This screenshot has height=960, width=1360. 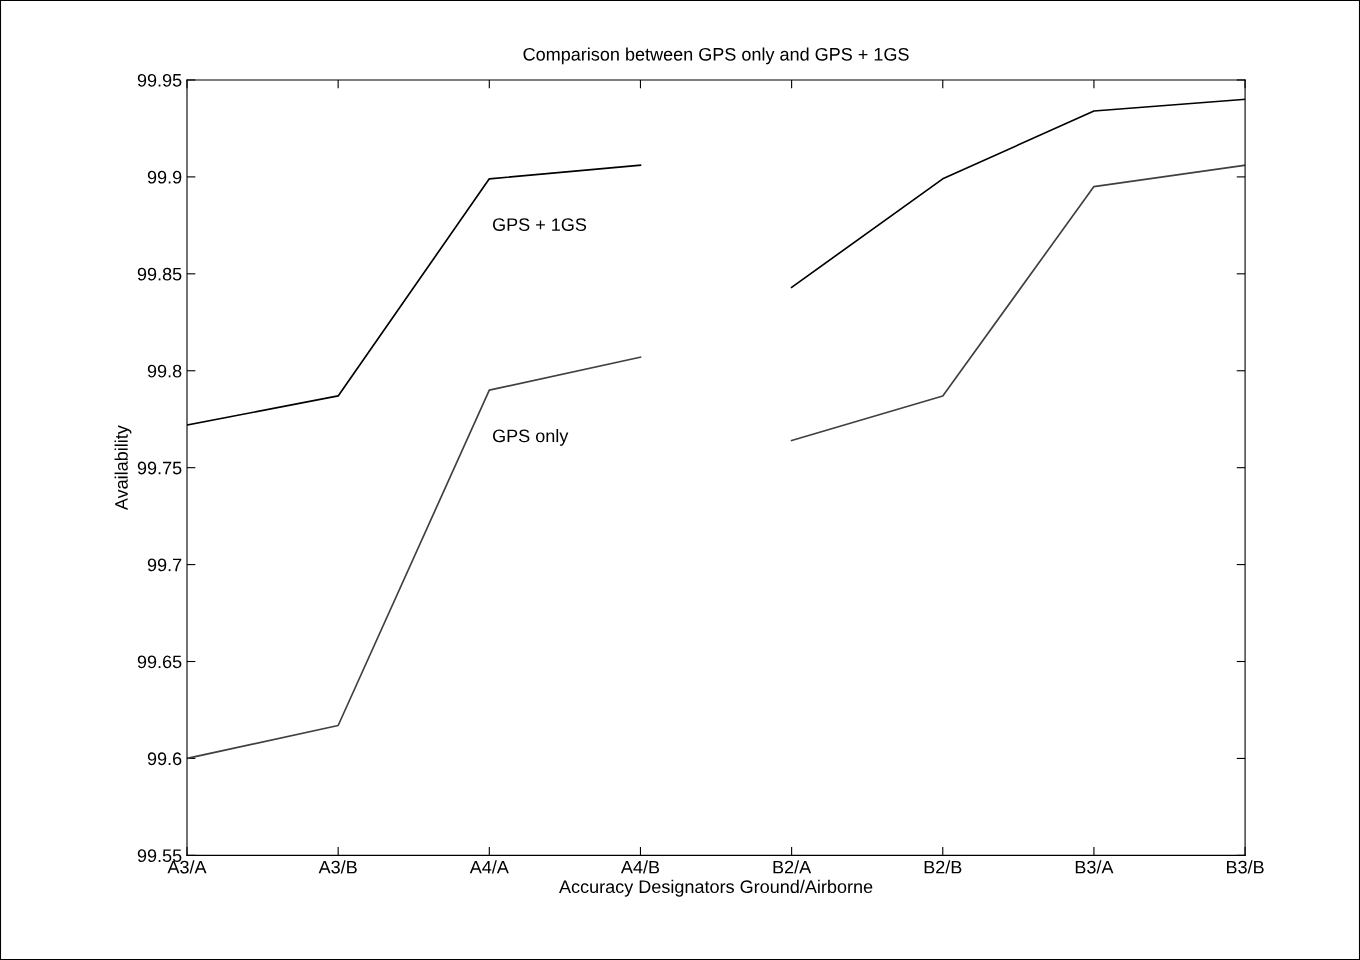 What do you see at coordinates (716, 888) in the screenshot?
I see `x-axis-title: Accuracy Designators Ground/Airborne` at bounding box center [716, 888].